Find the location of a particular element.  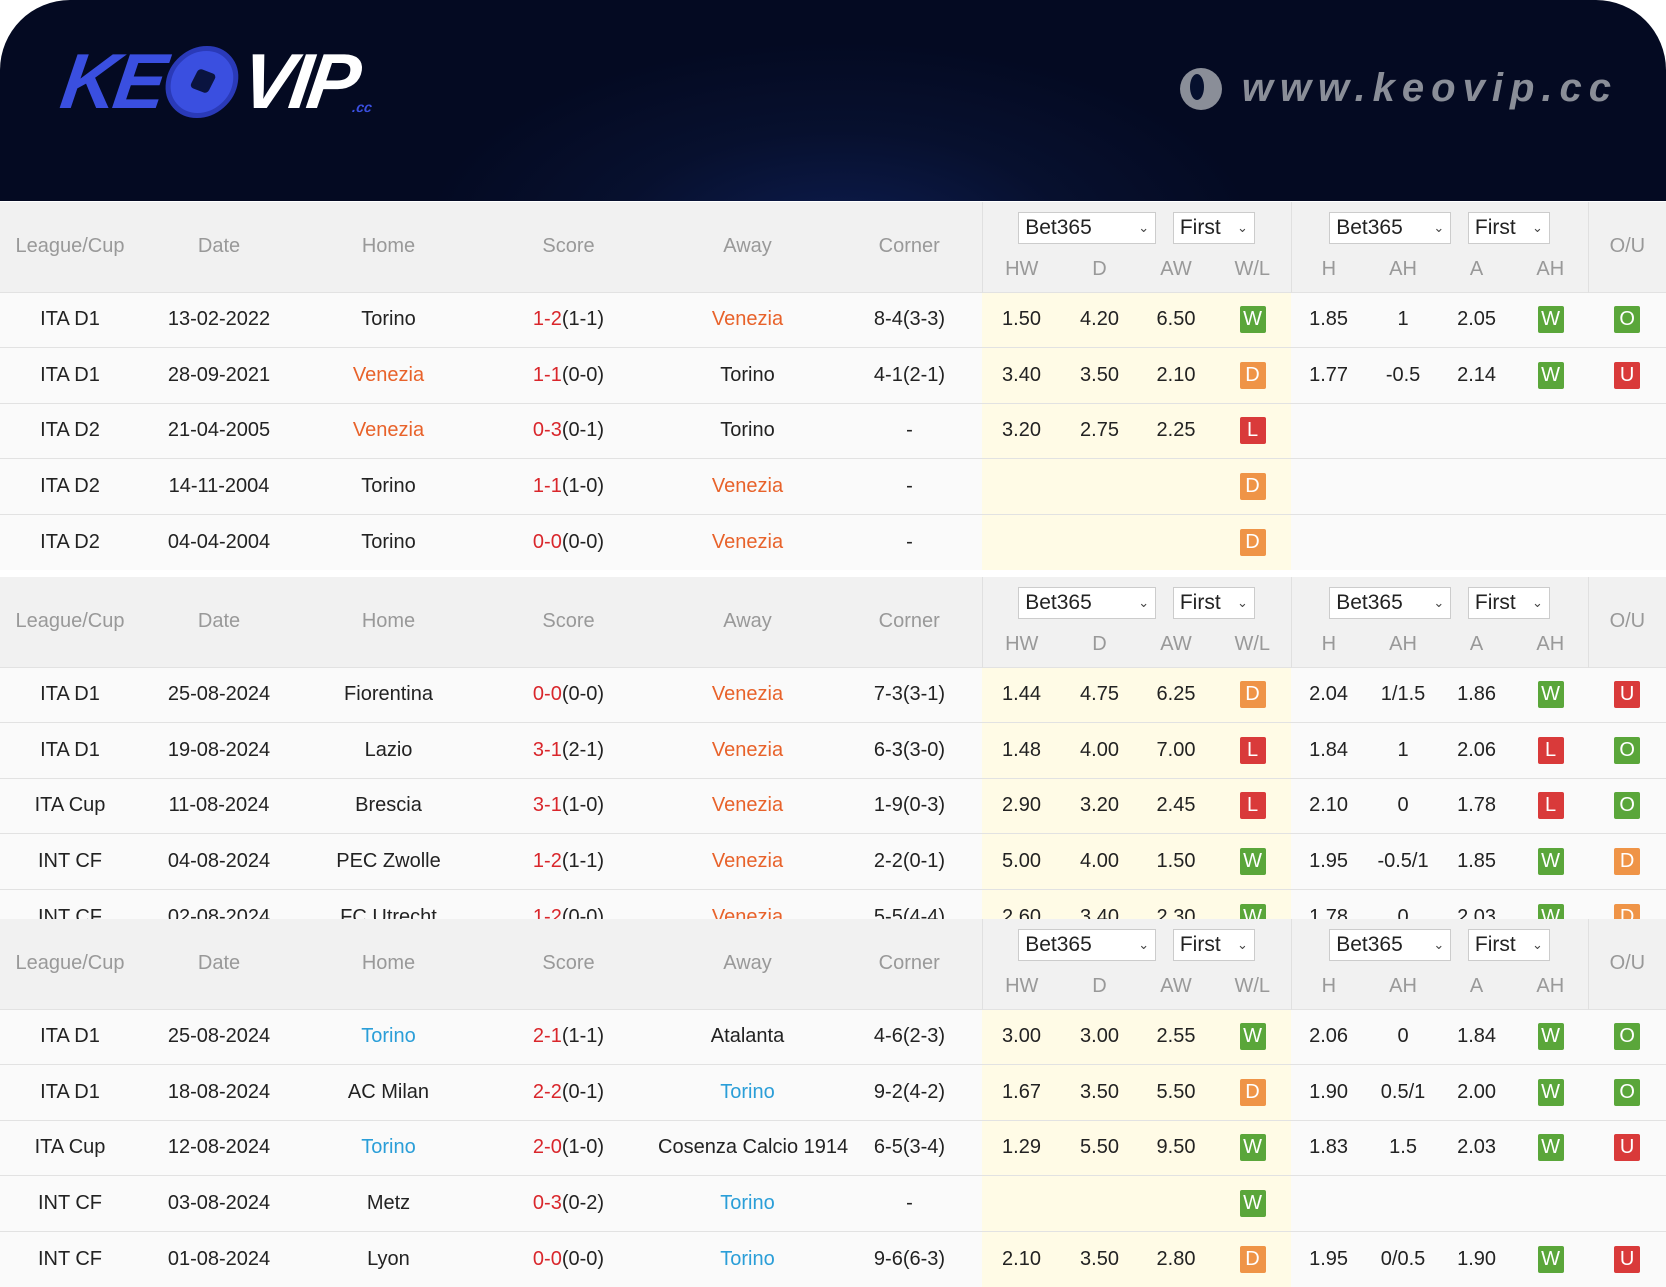

handicap: 0 is located at coordinates (1403, 805).